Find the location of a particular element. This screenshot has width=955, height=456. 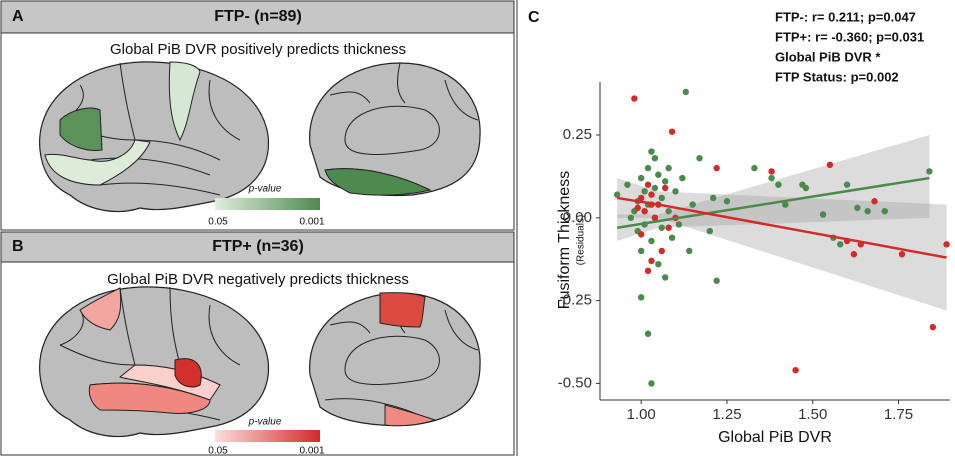

y-tick-label: 0.25 is located at coordinates (577, 134).